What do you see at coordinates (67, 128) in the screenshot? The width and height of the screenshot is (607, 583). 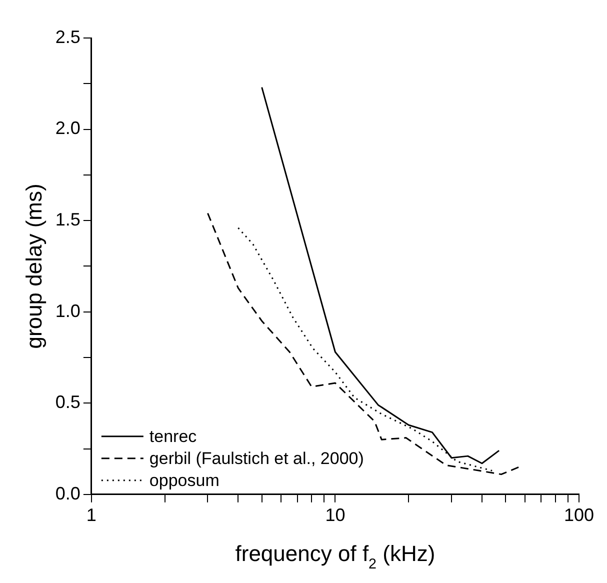 I see `y-tick-label: 2.0` at bounding box center [67, 128].